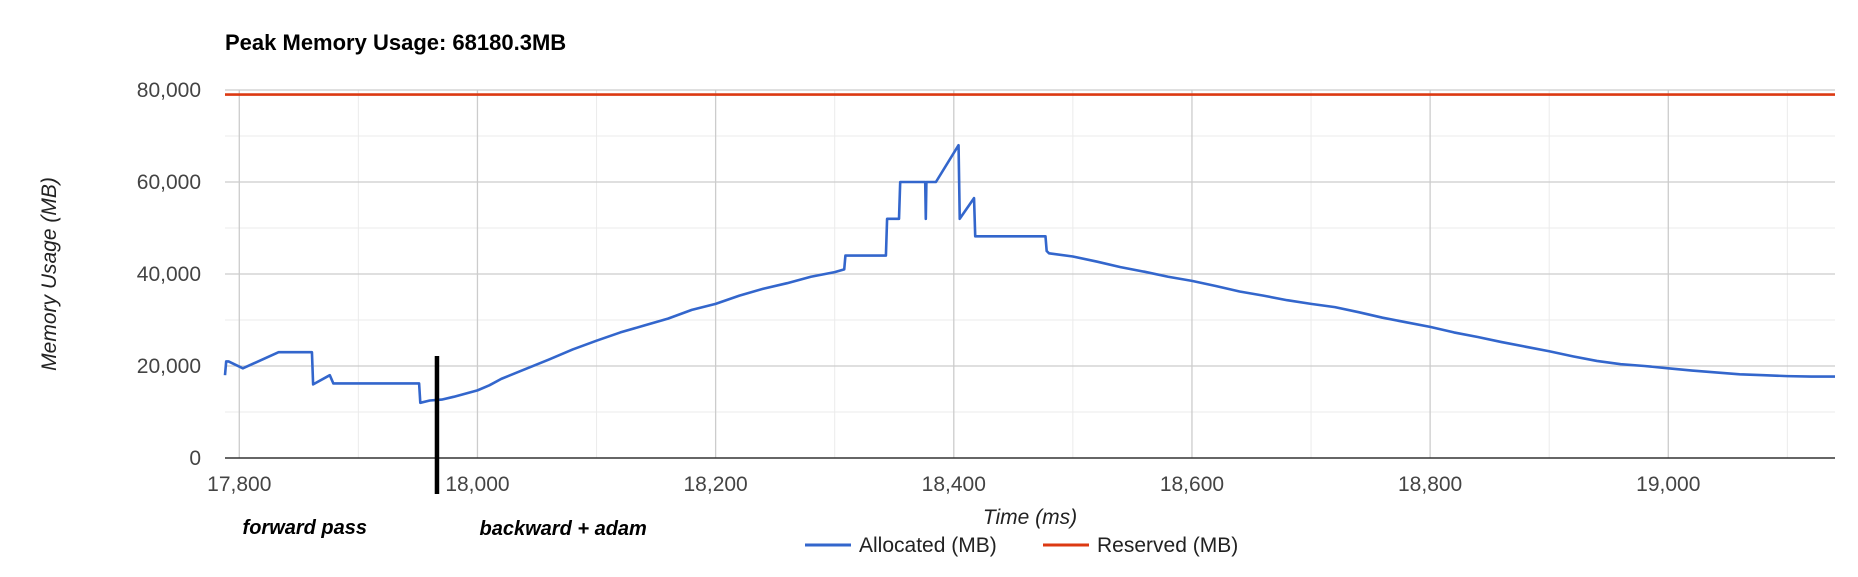  What do you see at coordinates (477, 484) in the screenshot?
I see `x-tick-label: 18,000` at bounding box center [477, 484].